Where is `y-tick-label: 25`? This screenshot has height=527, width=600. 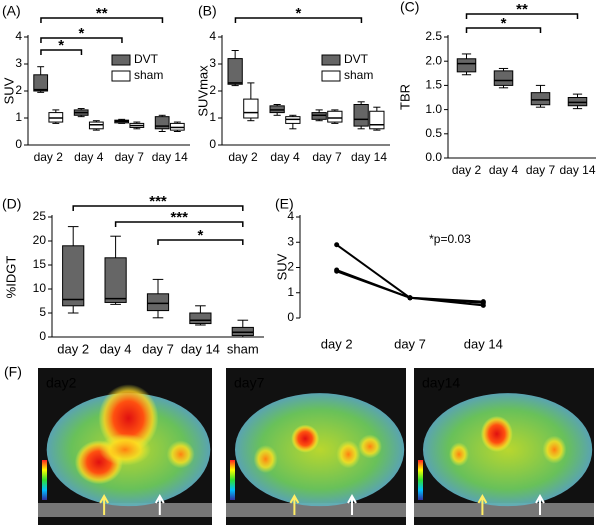 y-tick-label: 25 is located at coordinates (40, 216).